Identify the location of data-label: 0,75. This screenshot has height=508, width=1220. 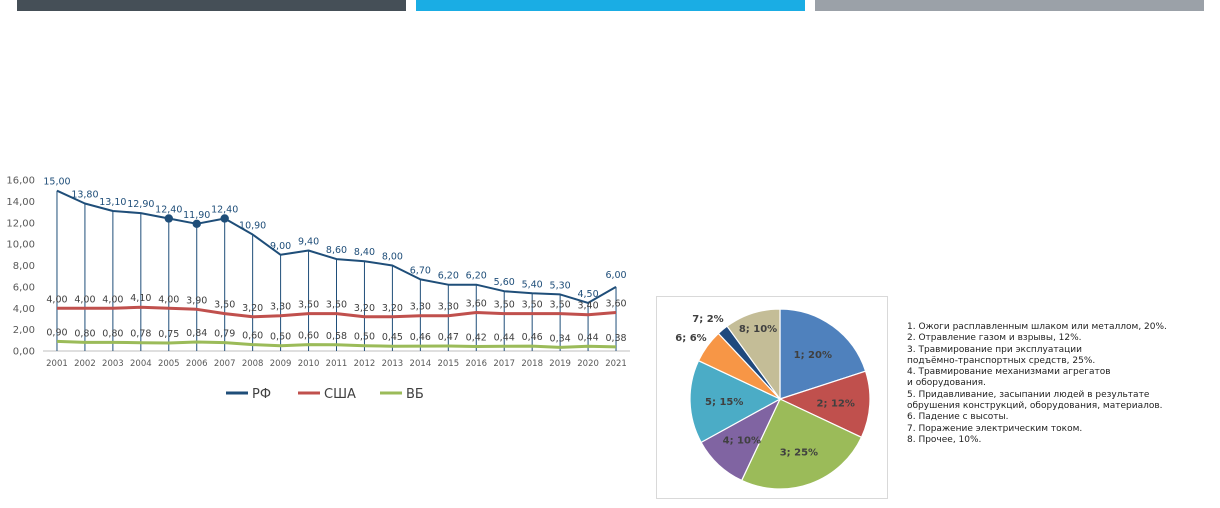
(168, 334).